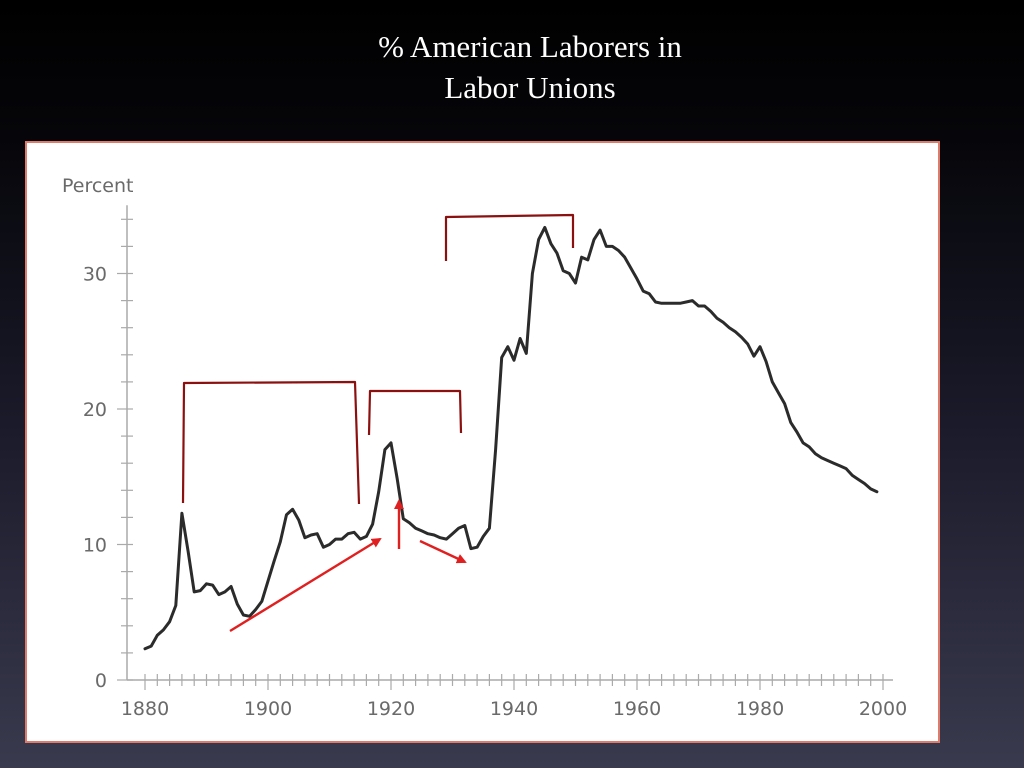  What do you see at coordinates (391, 709) in the screenshot?
I see `x-tick-label: 1920` at bounding box center [391, 709].